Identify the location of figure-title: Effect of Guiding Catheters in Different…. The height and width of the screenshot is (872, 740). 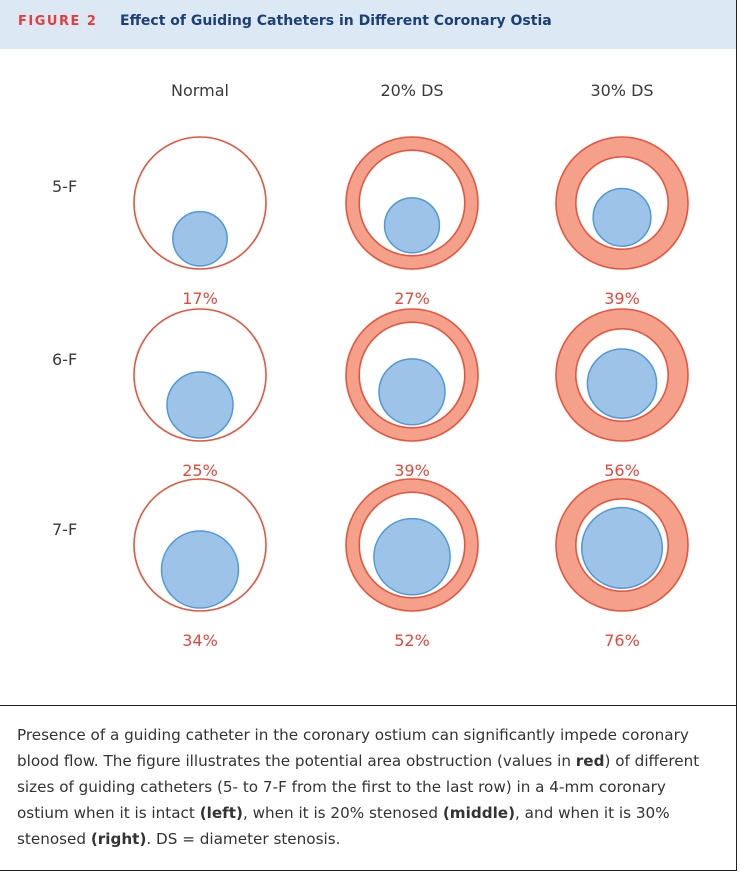
(336, 21).